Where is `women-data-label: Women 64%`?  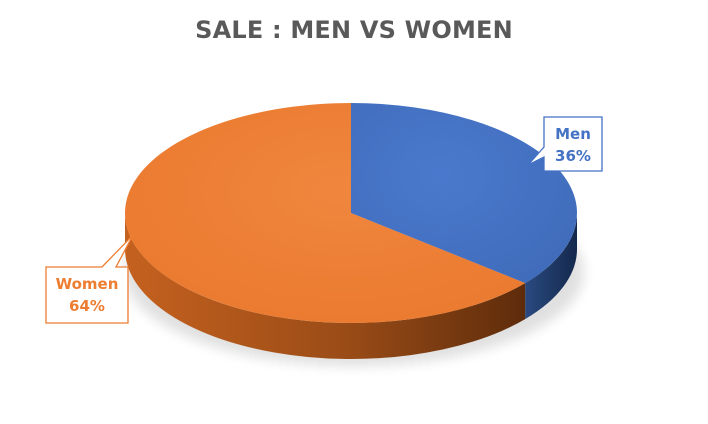 women-data-label: Women 64% is located at coordinates (89, 279).